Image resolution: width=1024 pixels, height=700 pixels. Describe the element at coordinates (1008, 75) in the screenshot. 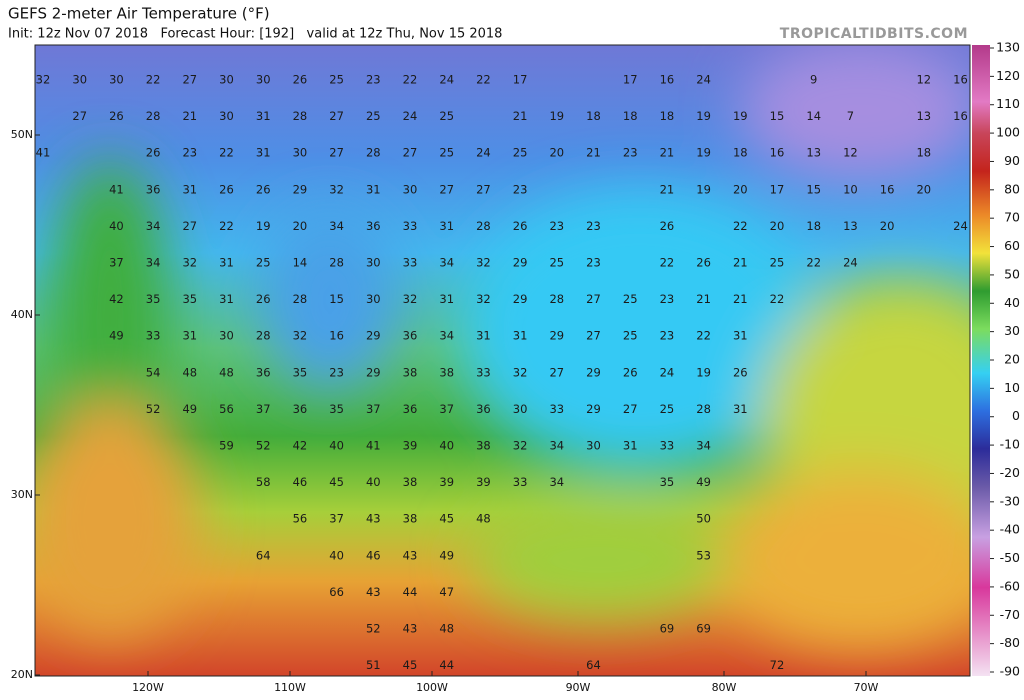

I see `colorbar-label: 120` at that location.